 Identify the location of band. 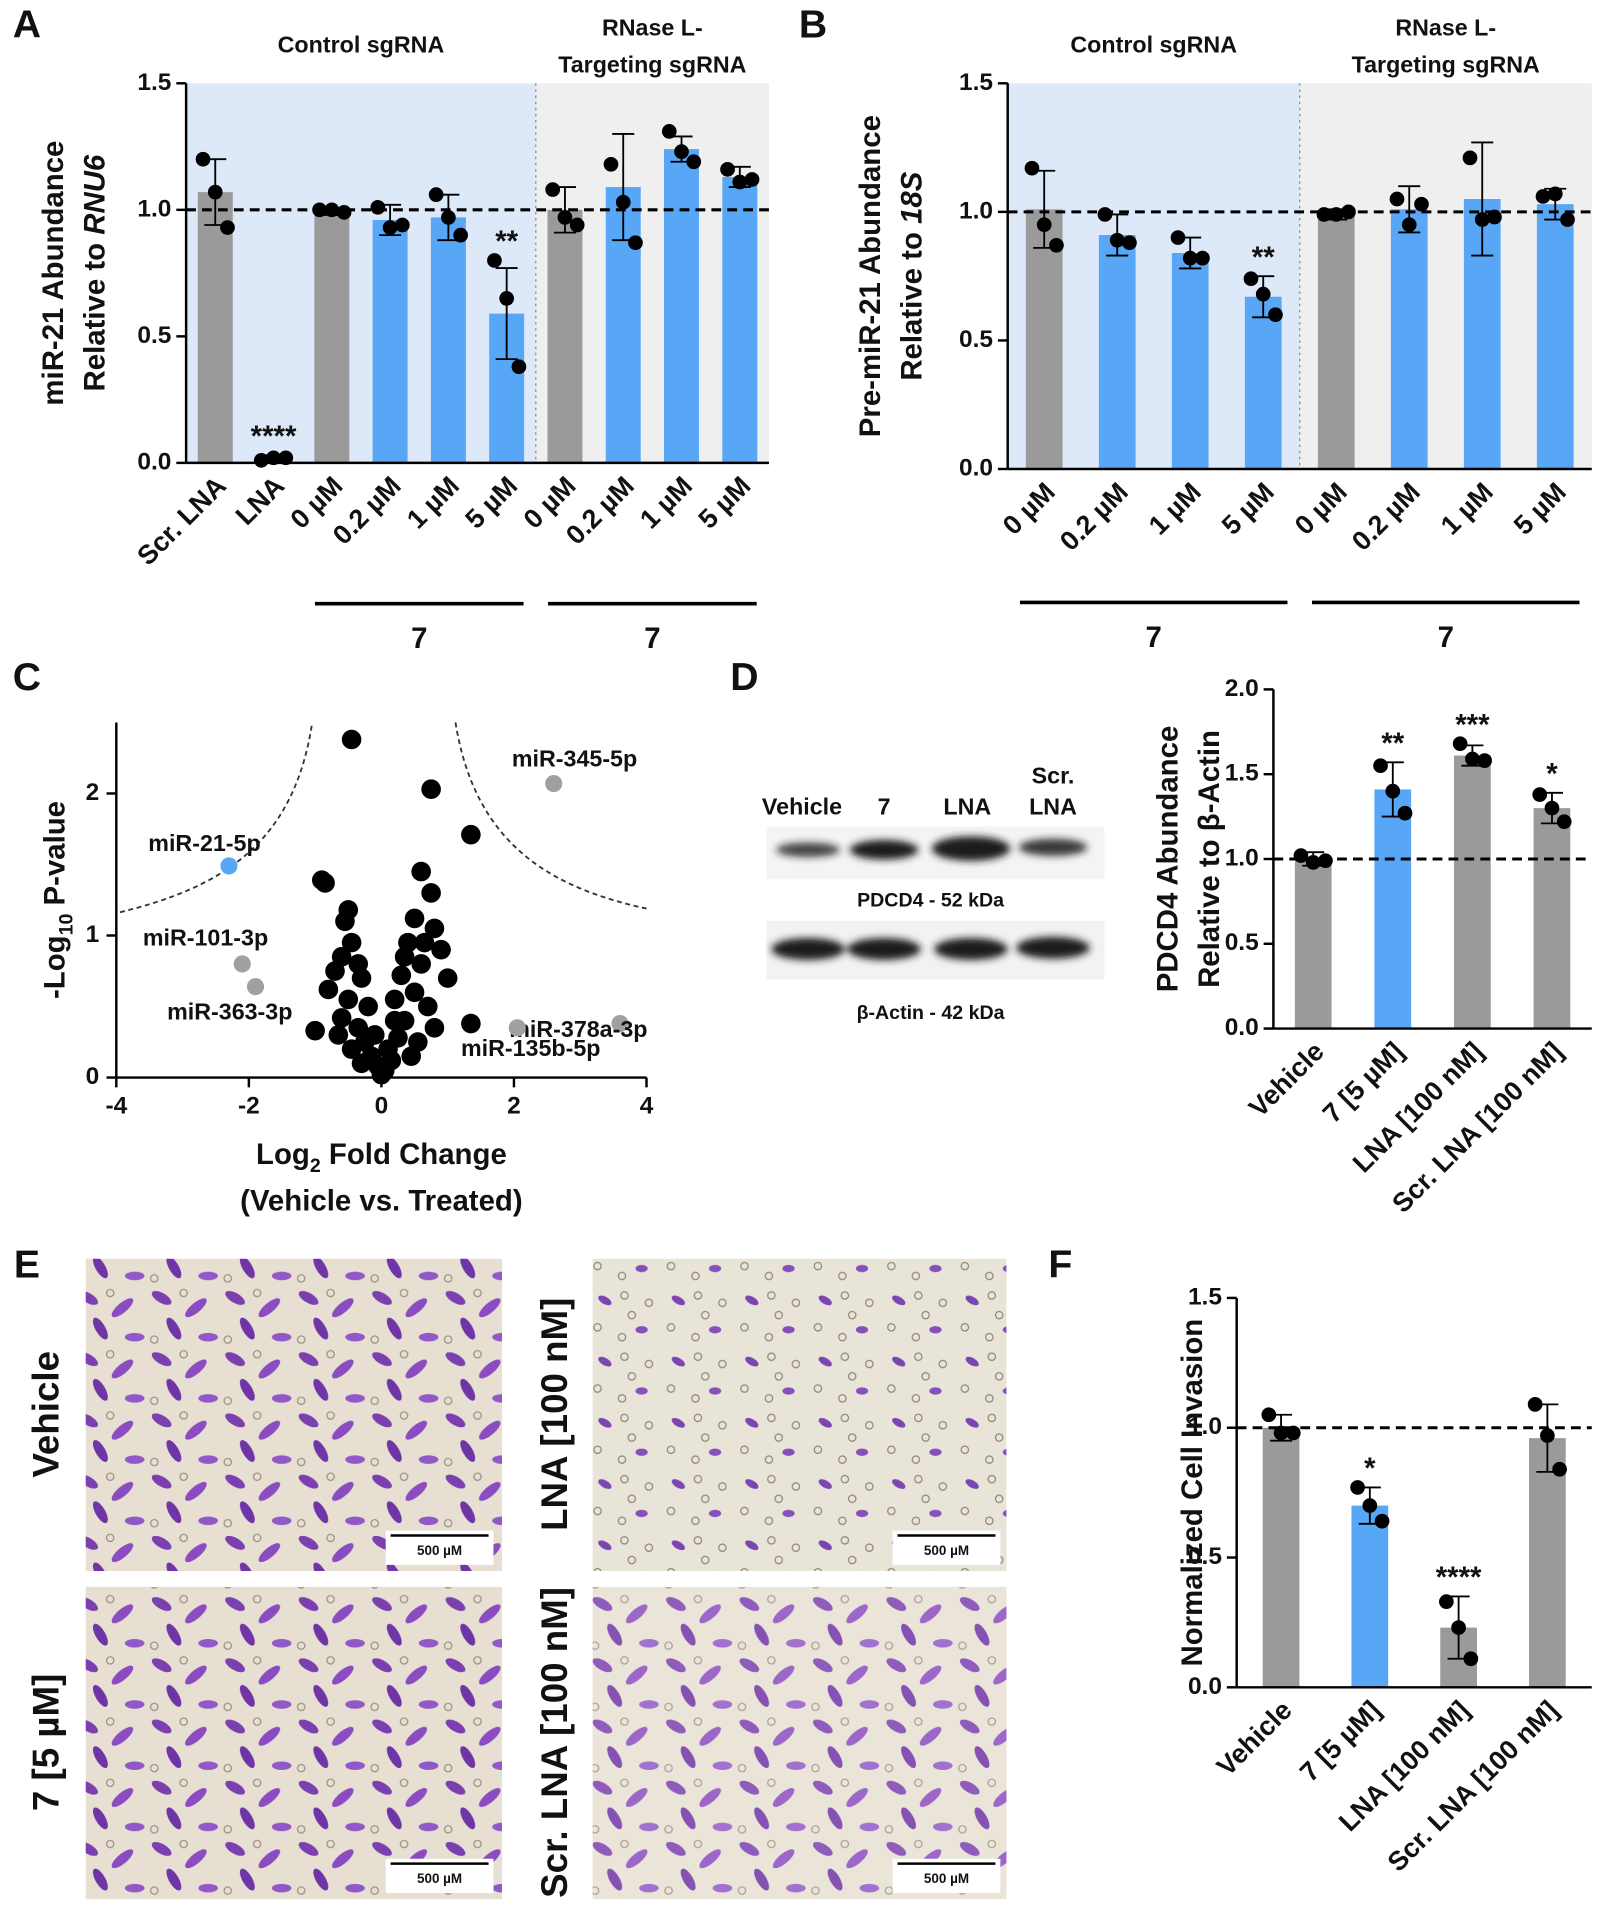
(1053, 847).